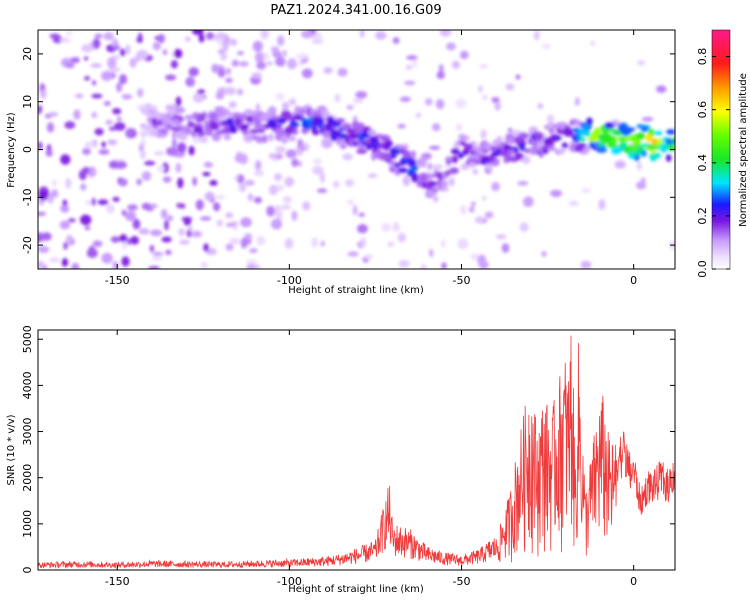  I want to click on x-tick-label: -50, so click(462, 280).